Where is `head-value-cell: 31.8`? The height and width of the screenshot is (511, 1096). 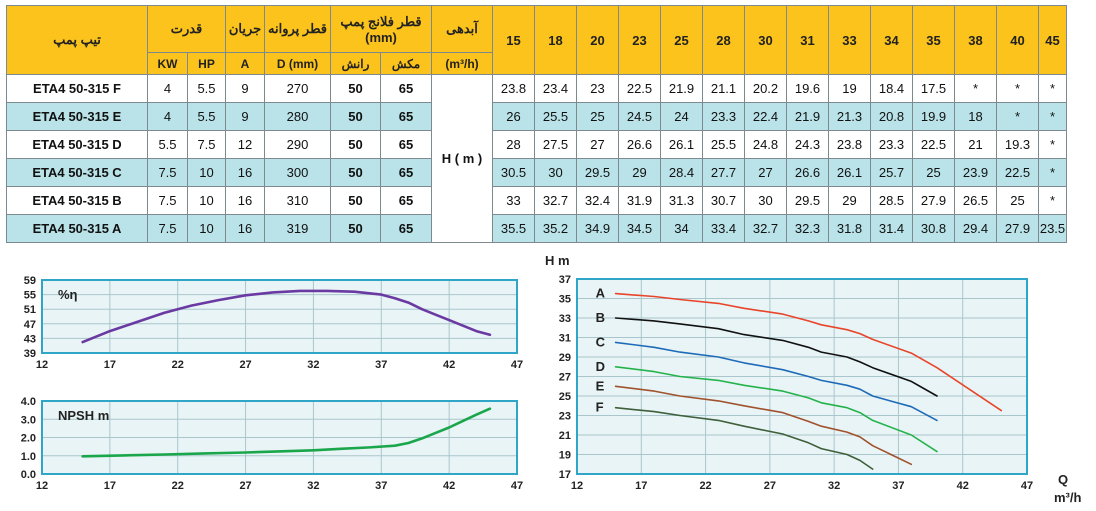 head-value-cell: 31.8 is located at coordinates (849, 228).